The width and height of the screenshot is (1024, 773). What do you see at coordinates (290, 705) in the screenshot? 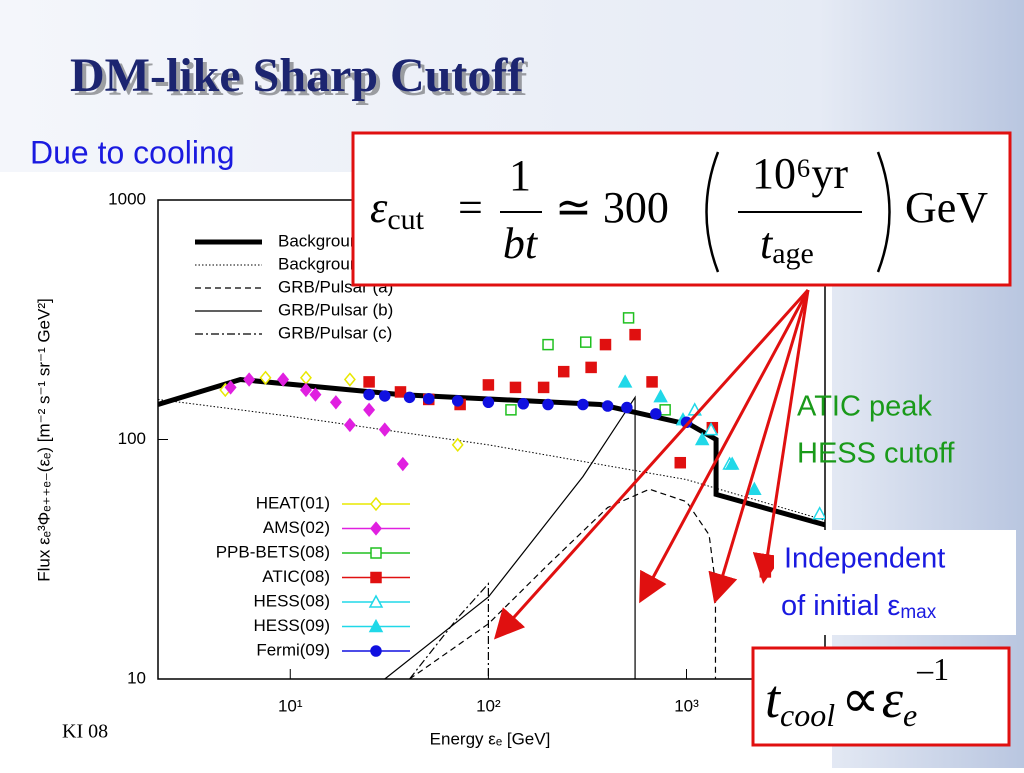
I see `x-tick-label: 10¹` at bounding box center [290, 705].